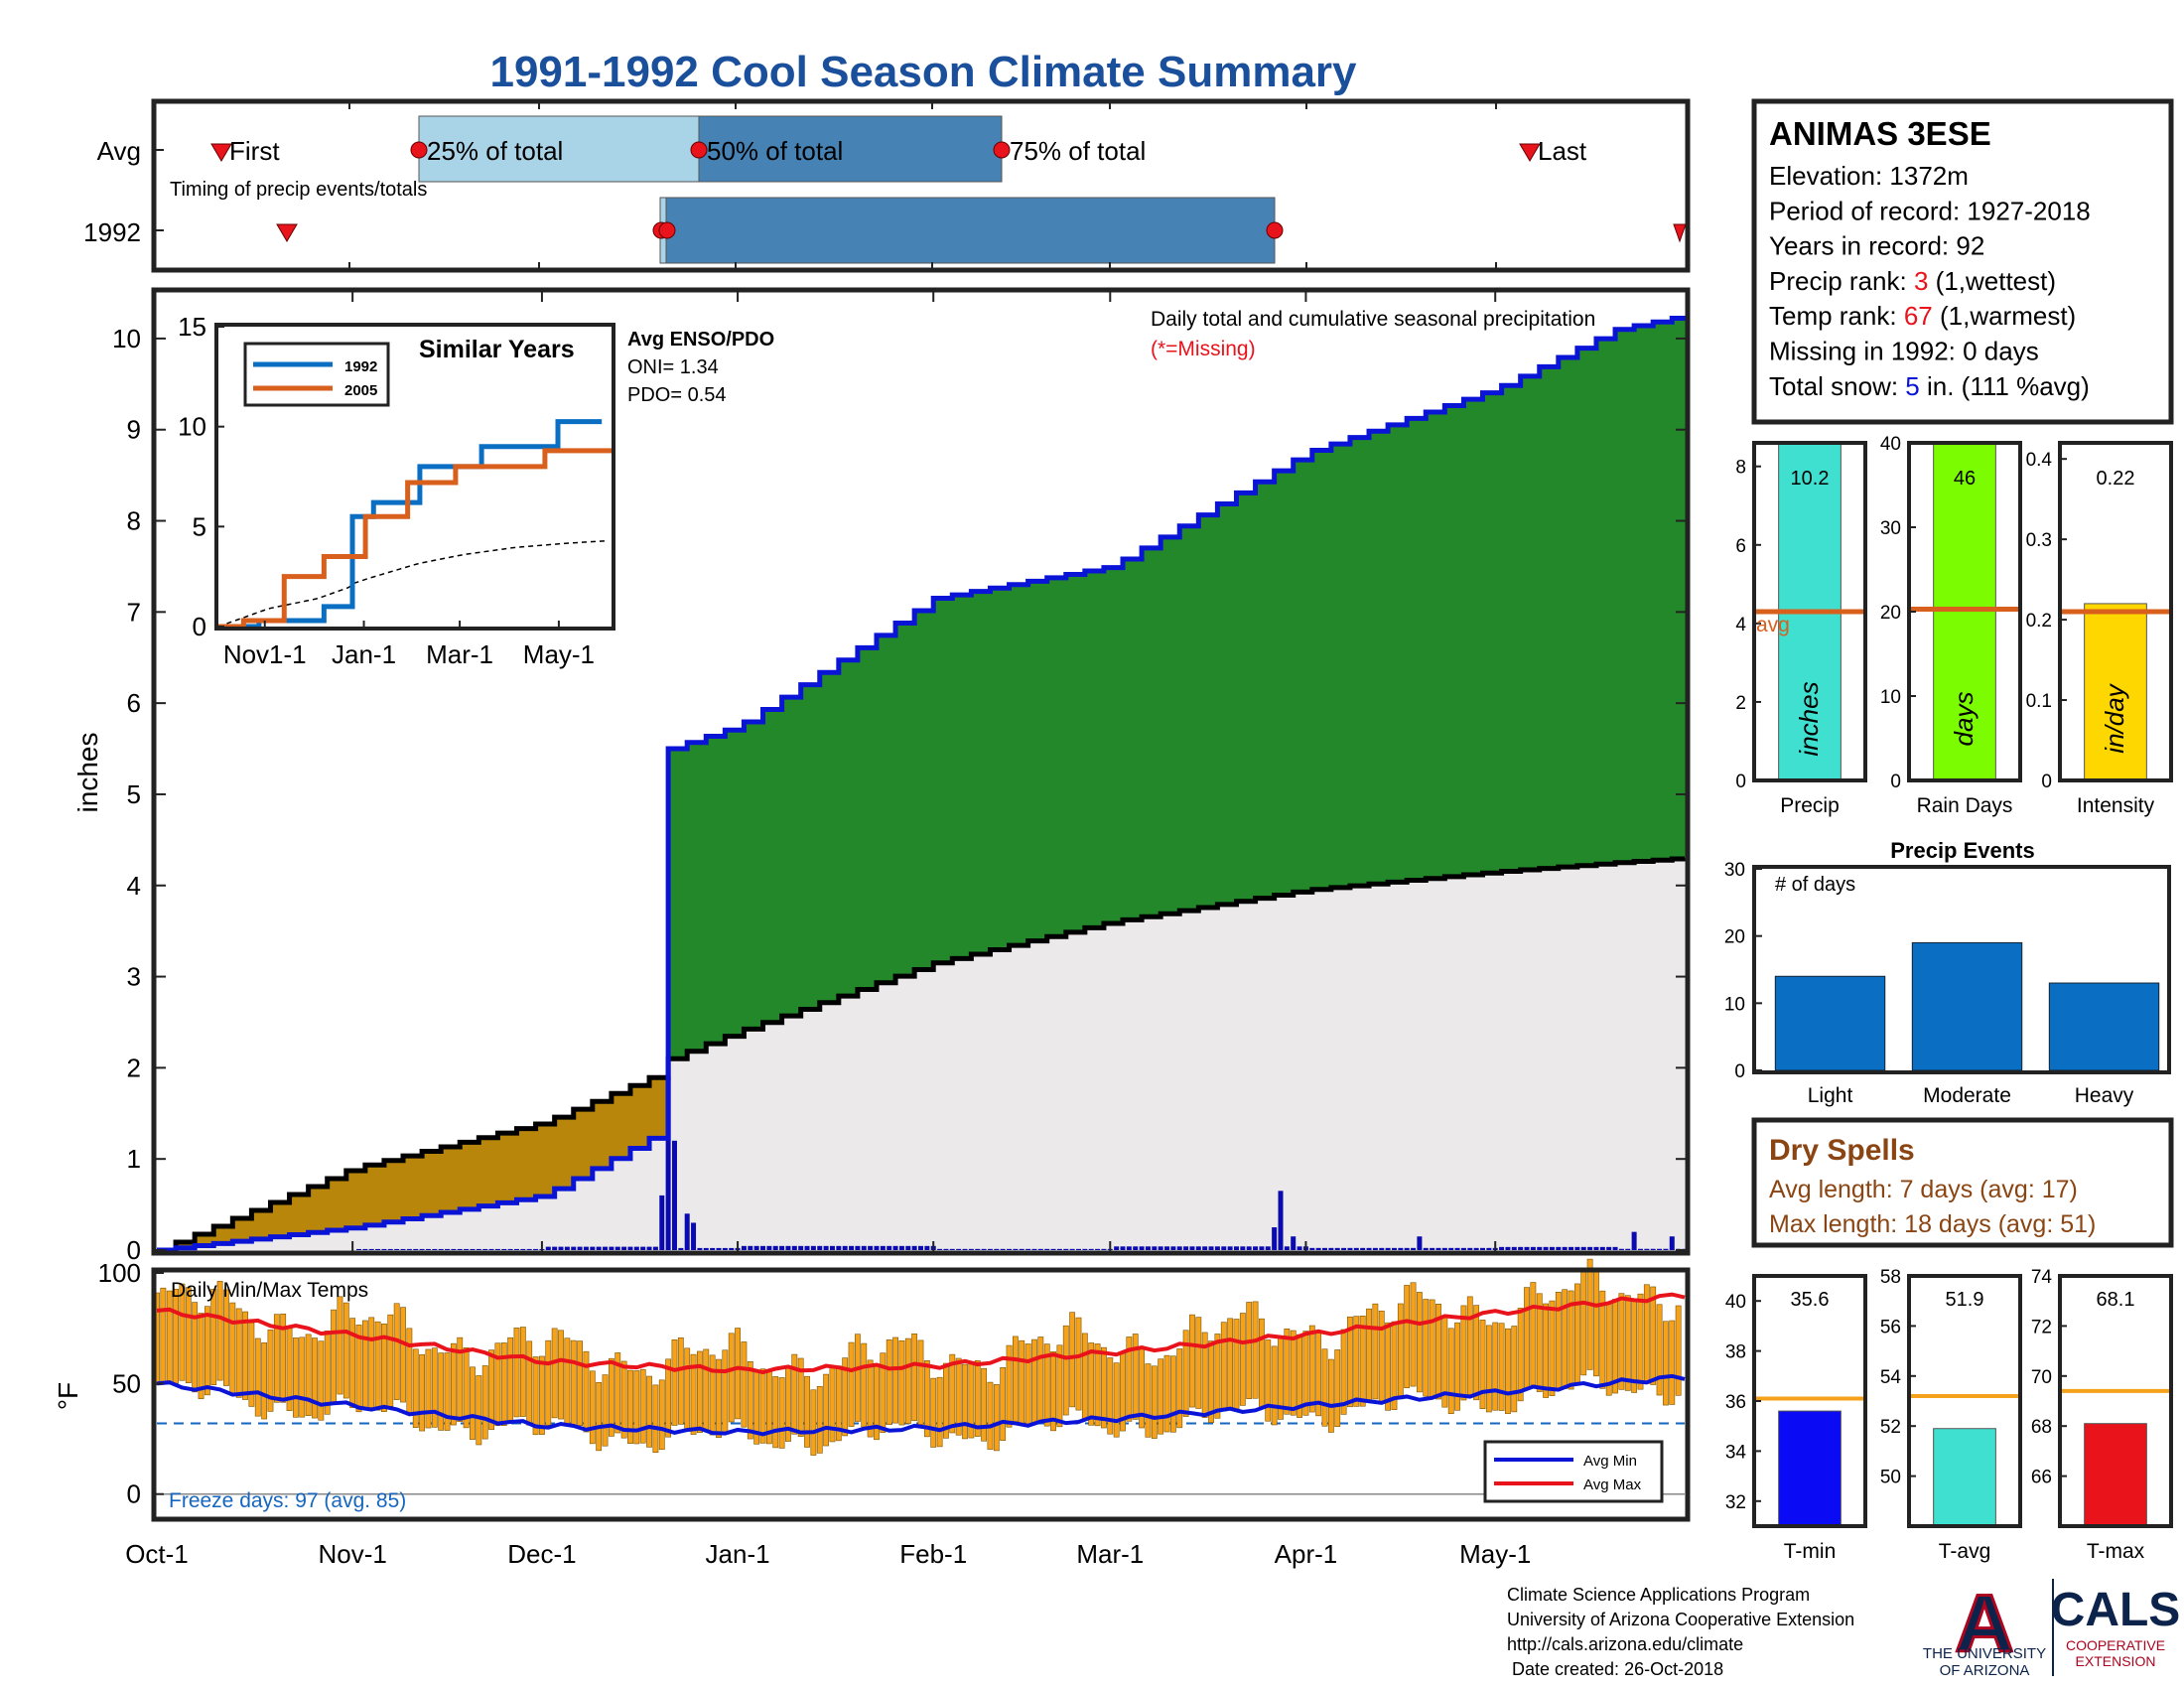  Describe the element at coordinates (1992, 281) in the screenshot. I see `station-info-text: (1,wettest)` at that location.